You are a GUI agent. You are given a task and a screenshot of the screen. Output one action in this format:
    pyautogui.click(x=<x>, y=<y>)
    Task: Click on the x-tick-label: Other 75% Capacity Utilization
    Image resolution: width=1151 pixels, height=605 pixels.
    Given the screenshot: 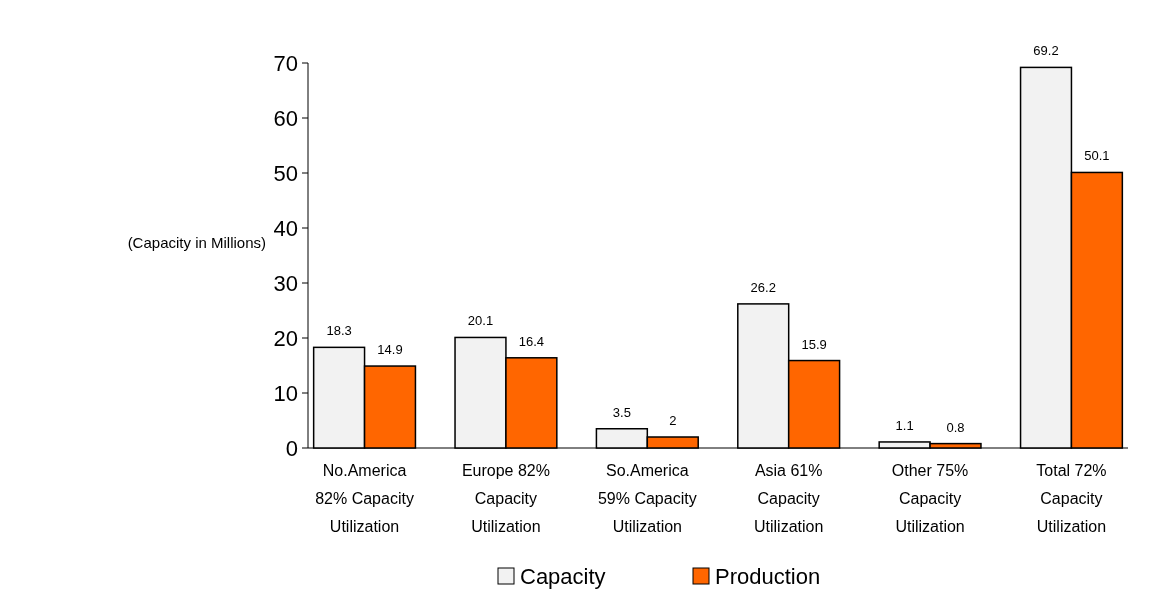 What is the action you would take?
    pyautogui.click(x=930, y=498)
    